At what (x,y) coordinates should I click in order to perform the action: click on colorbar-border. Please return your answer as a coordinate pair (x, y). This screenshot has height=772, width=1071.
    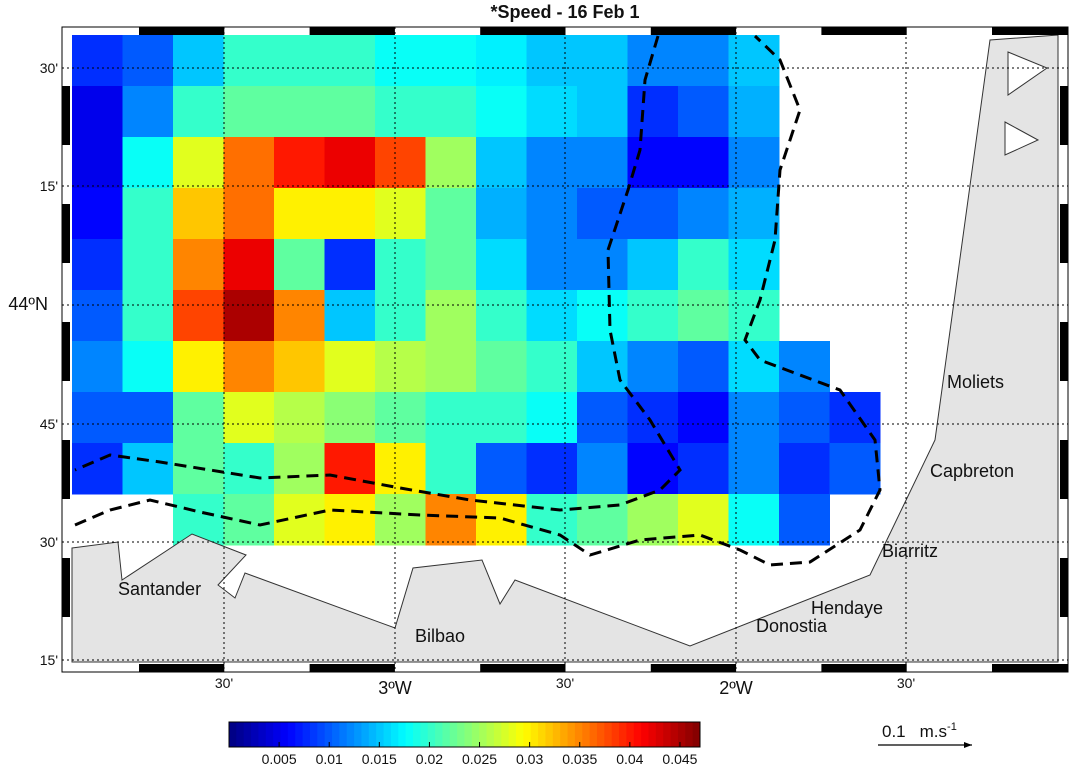
    Looking at the image, I should click on (464, 734).